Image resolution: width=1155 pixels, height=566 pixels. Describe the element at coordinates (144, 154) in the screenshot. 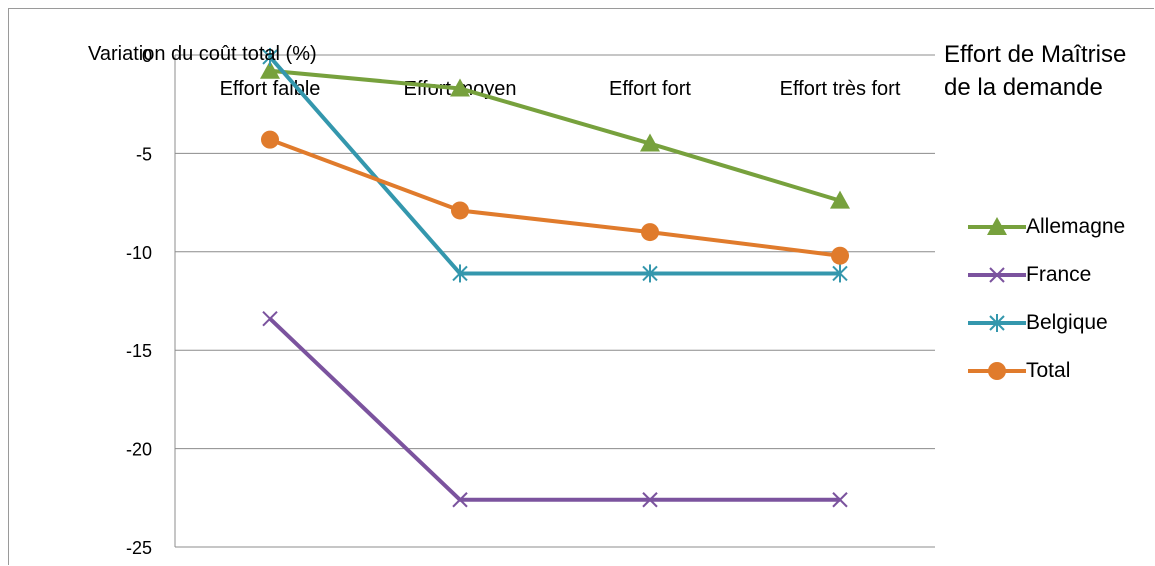

I see `y-tick-label: -5` at that location.